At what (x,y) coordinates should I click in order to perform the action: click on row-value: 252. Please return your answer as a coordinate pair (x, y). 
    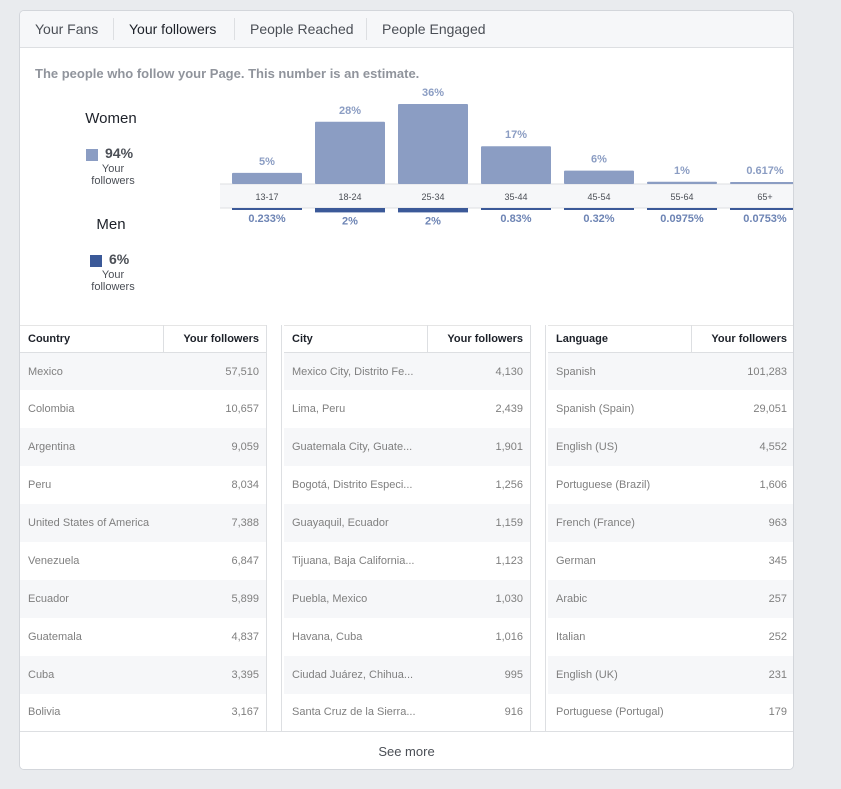
    Looking at the image, I should click on (777, 636).